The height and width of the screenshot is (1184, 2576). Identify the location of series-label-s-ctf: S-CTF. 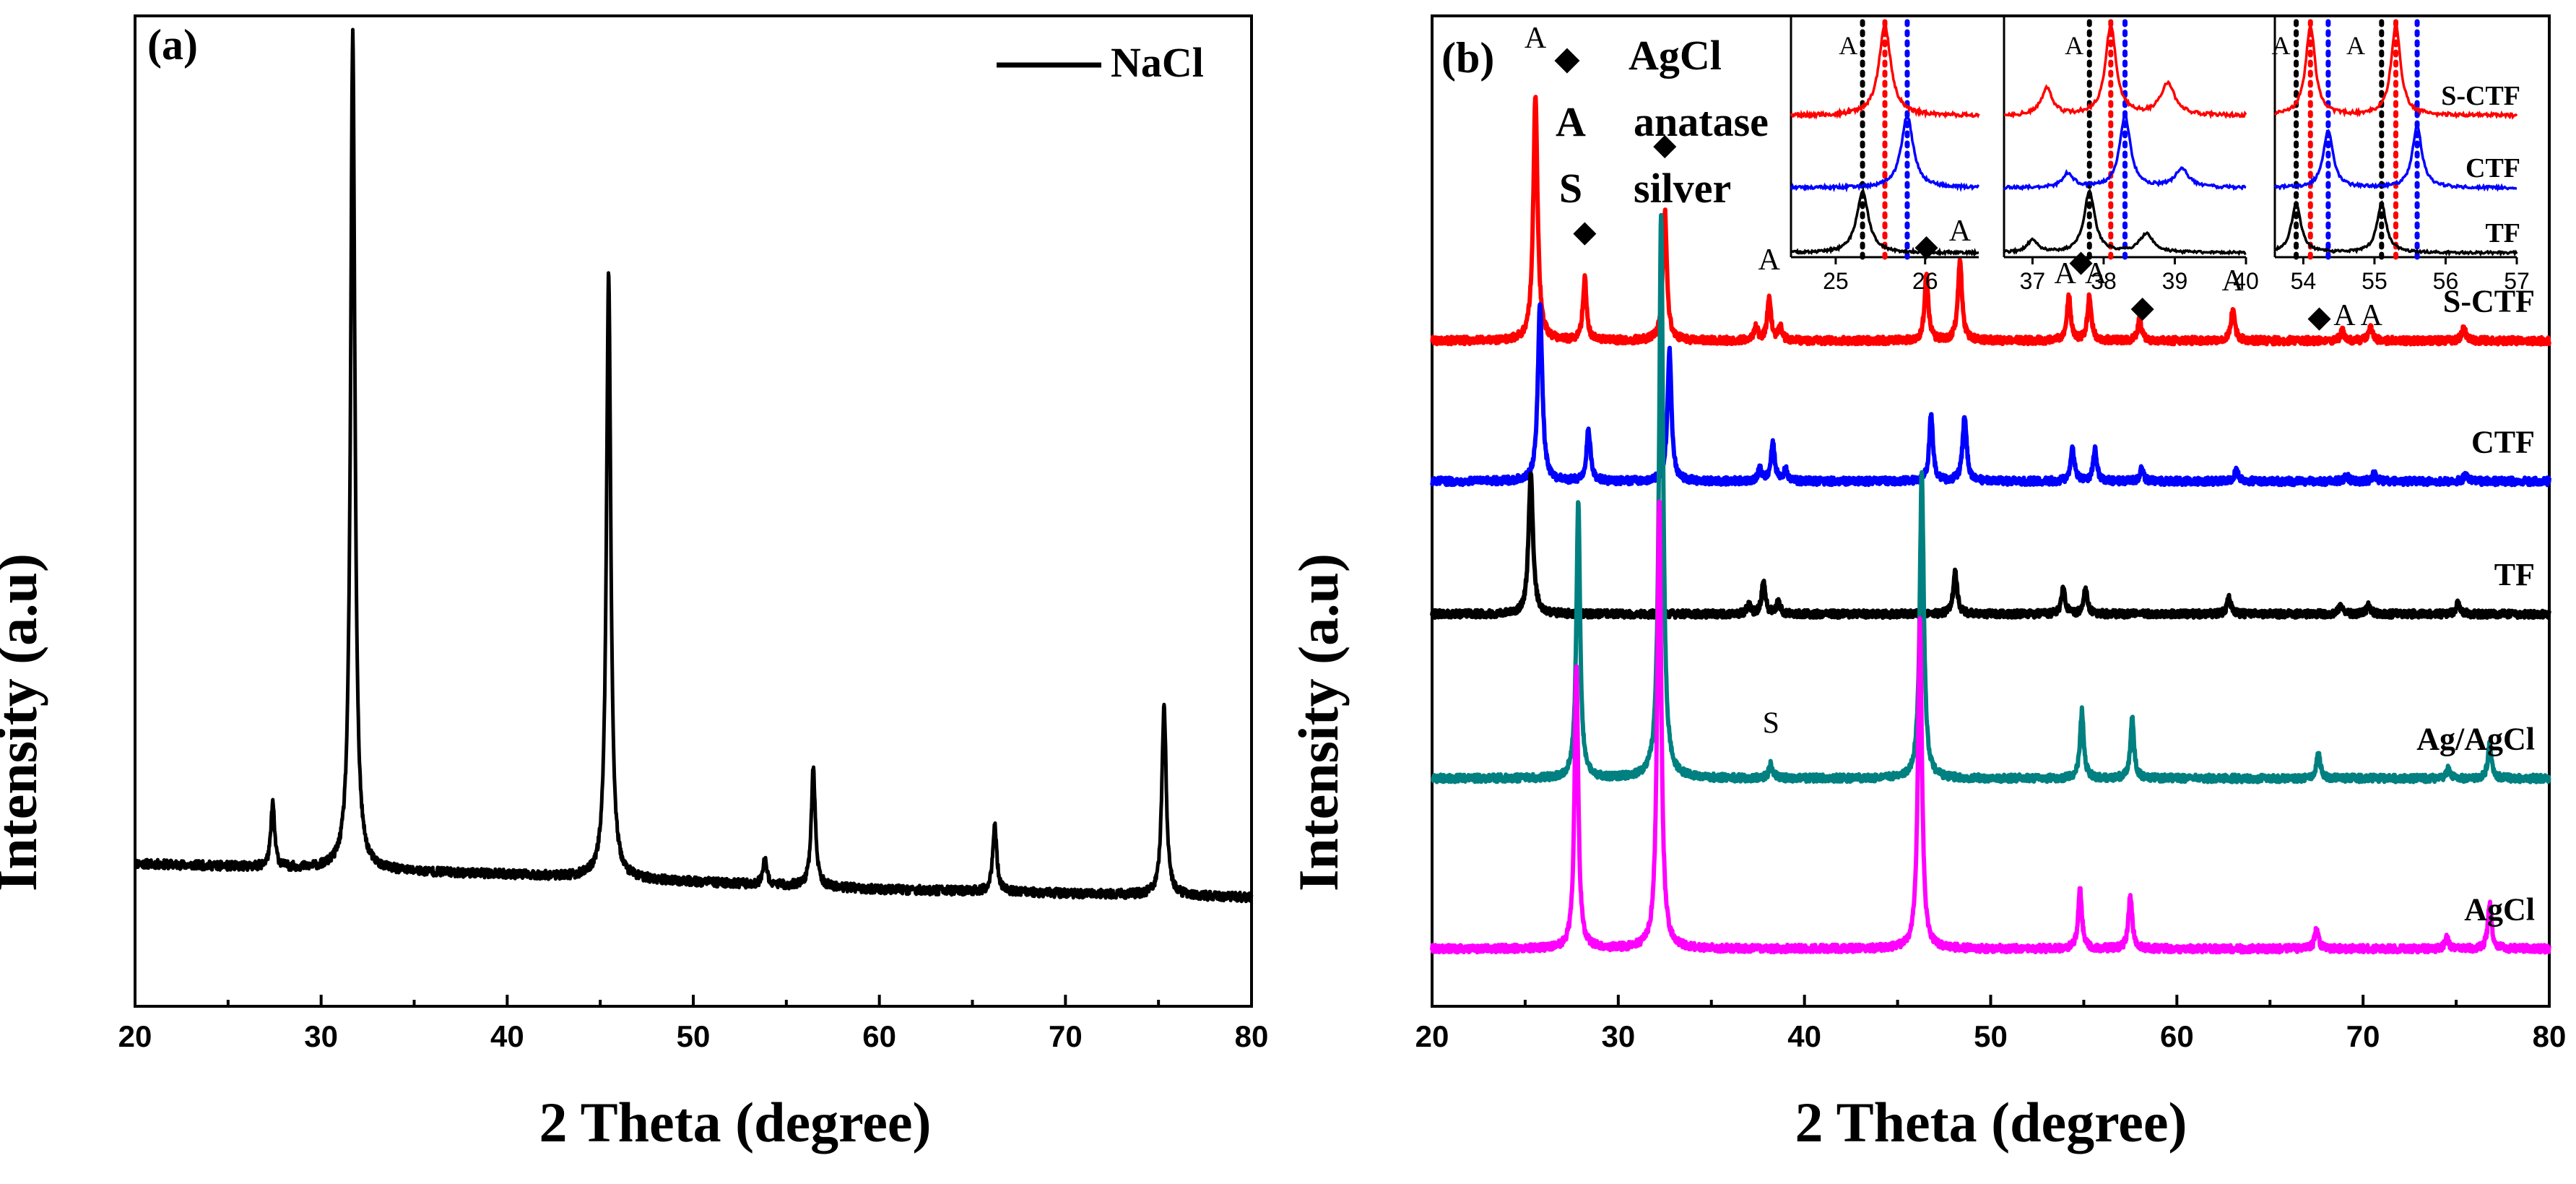
(2489, 301).